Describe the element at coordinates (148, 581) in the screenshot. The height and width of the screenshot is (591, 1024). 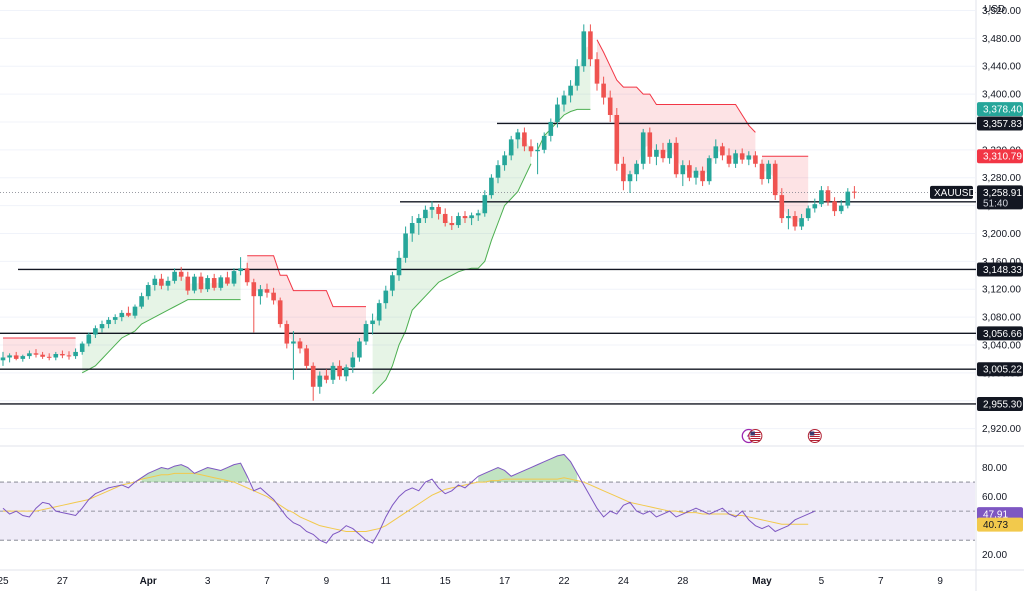
I see `time-tick-label: Apr` at that location.